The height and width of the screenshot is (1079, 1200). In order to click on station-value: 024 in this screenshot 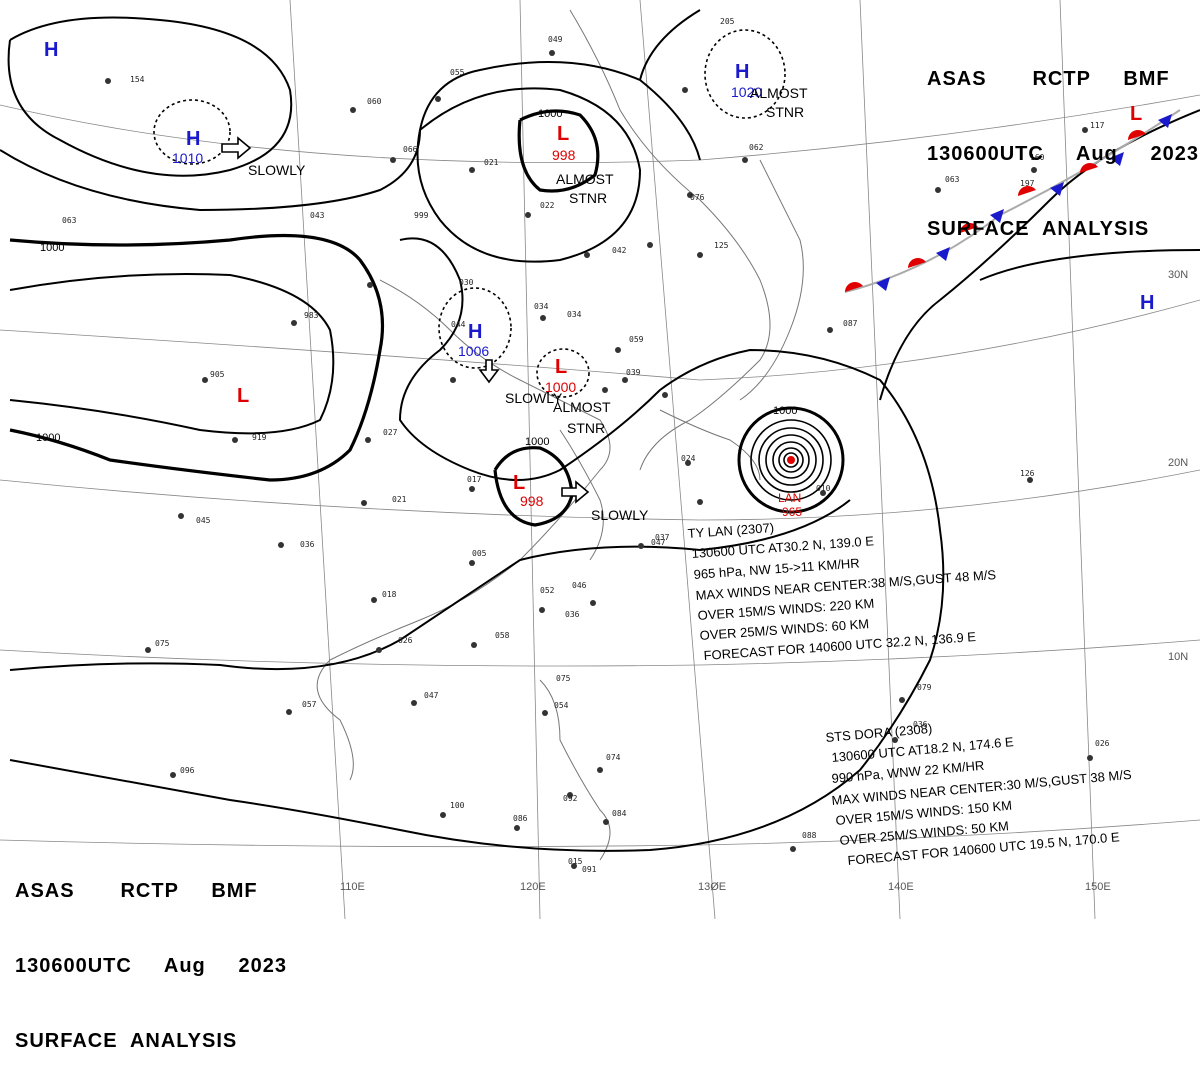, I will do `click(688, 458)`.